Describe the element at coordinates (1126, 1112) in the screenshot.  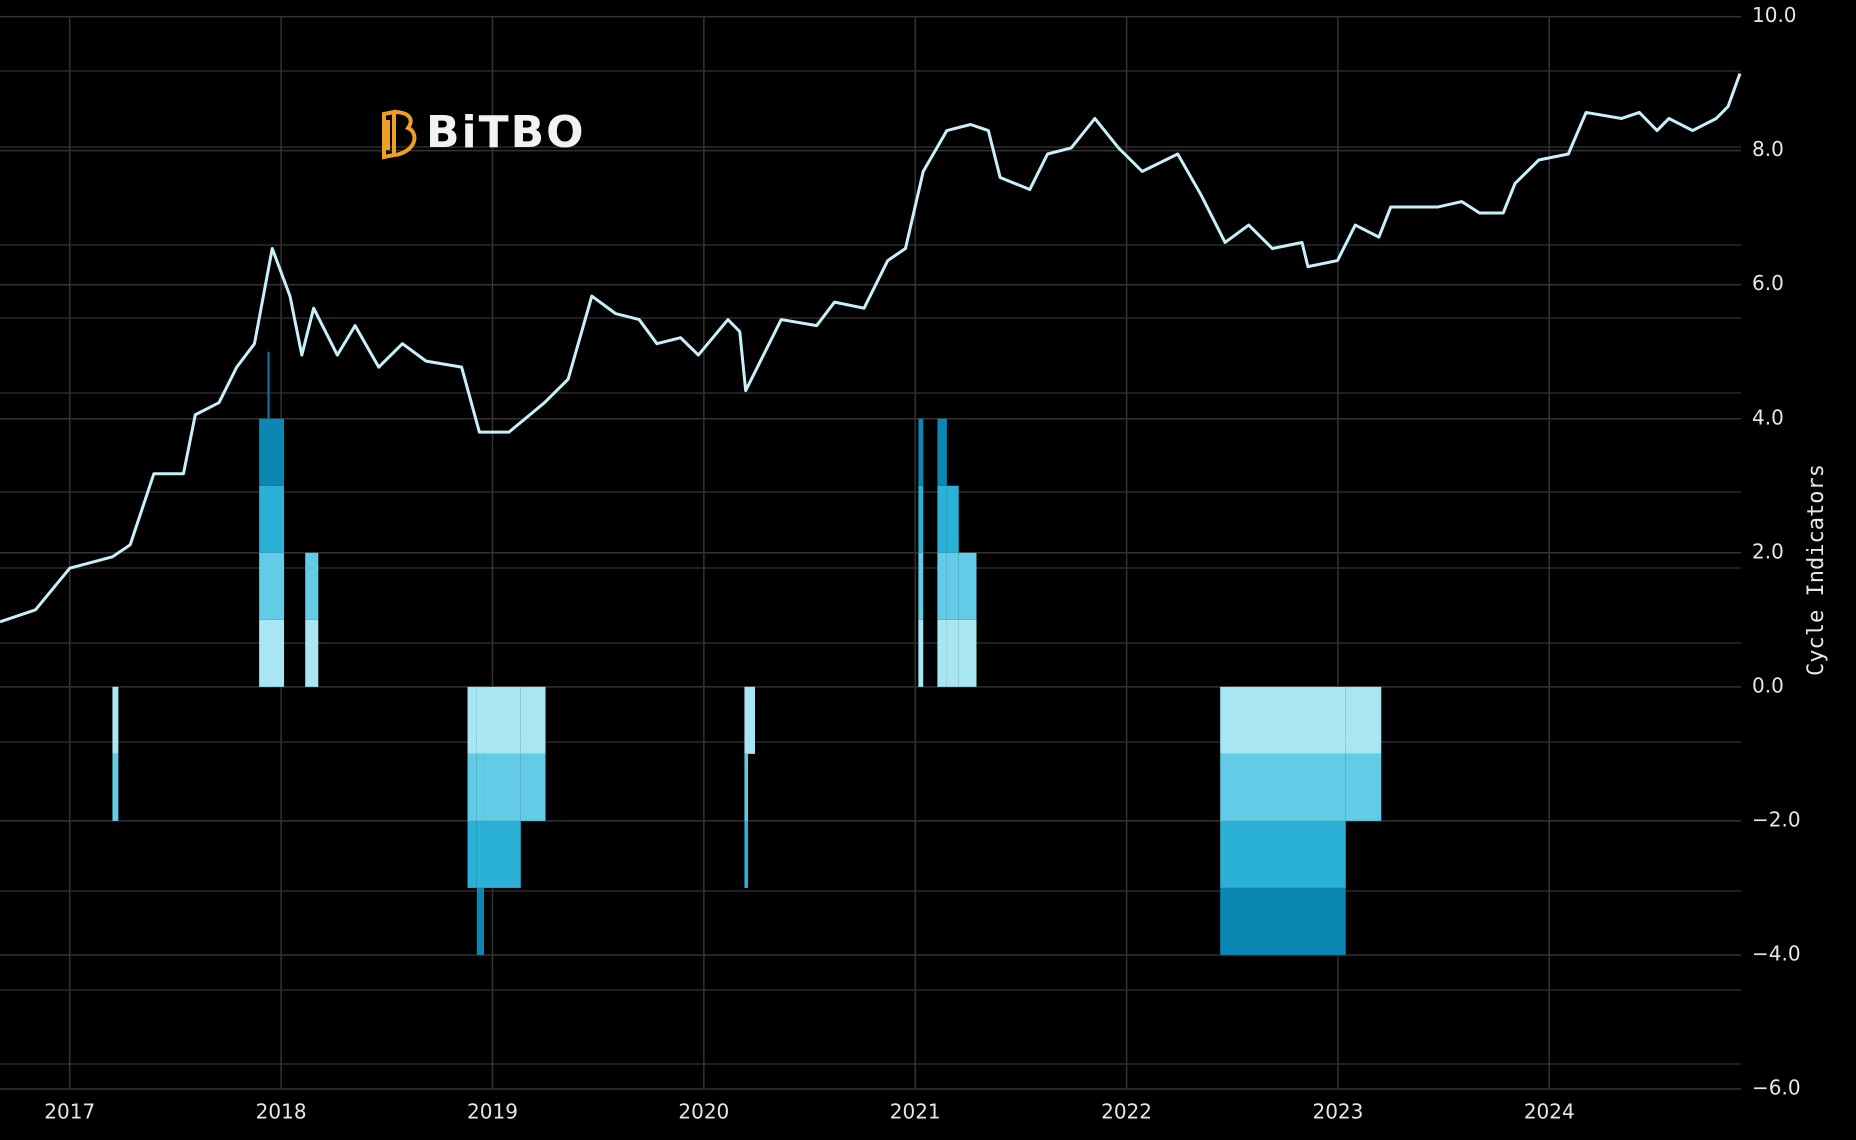
I see `x-tick-label: 2022` at that location.